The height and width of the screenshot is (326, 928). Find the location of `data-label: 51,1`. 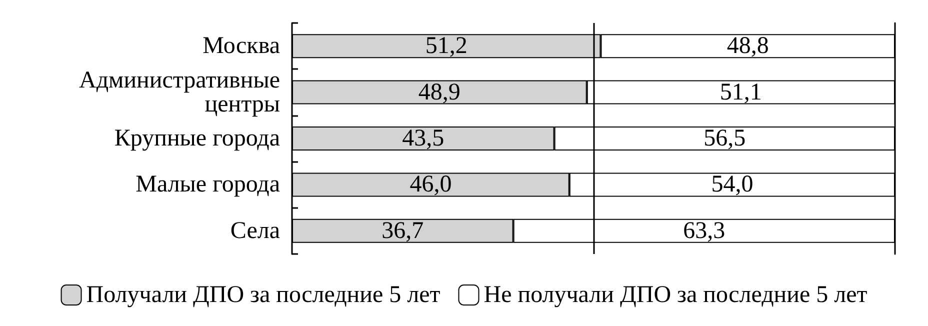

data-label: 51,1 is located at coordinates (741, 92).